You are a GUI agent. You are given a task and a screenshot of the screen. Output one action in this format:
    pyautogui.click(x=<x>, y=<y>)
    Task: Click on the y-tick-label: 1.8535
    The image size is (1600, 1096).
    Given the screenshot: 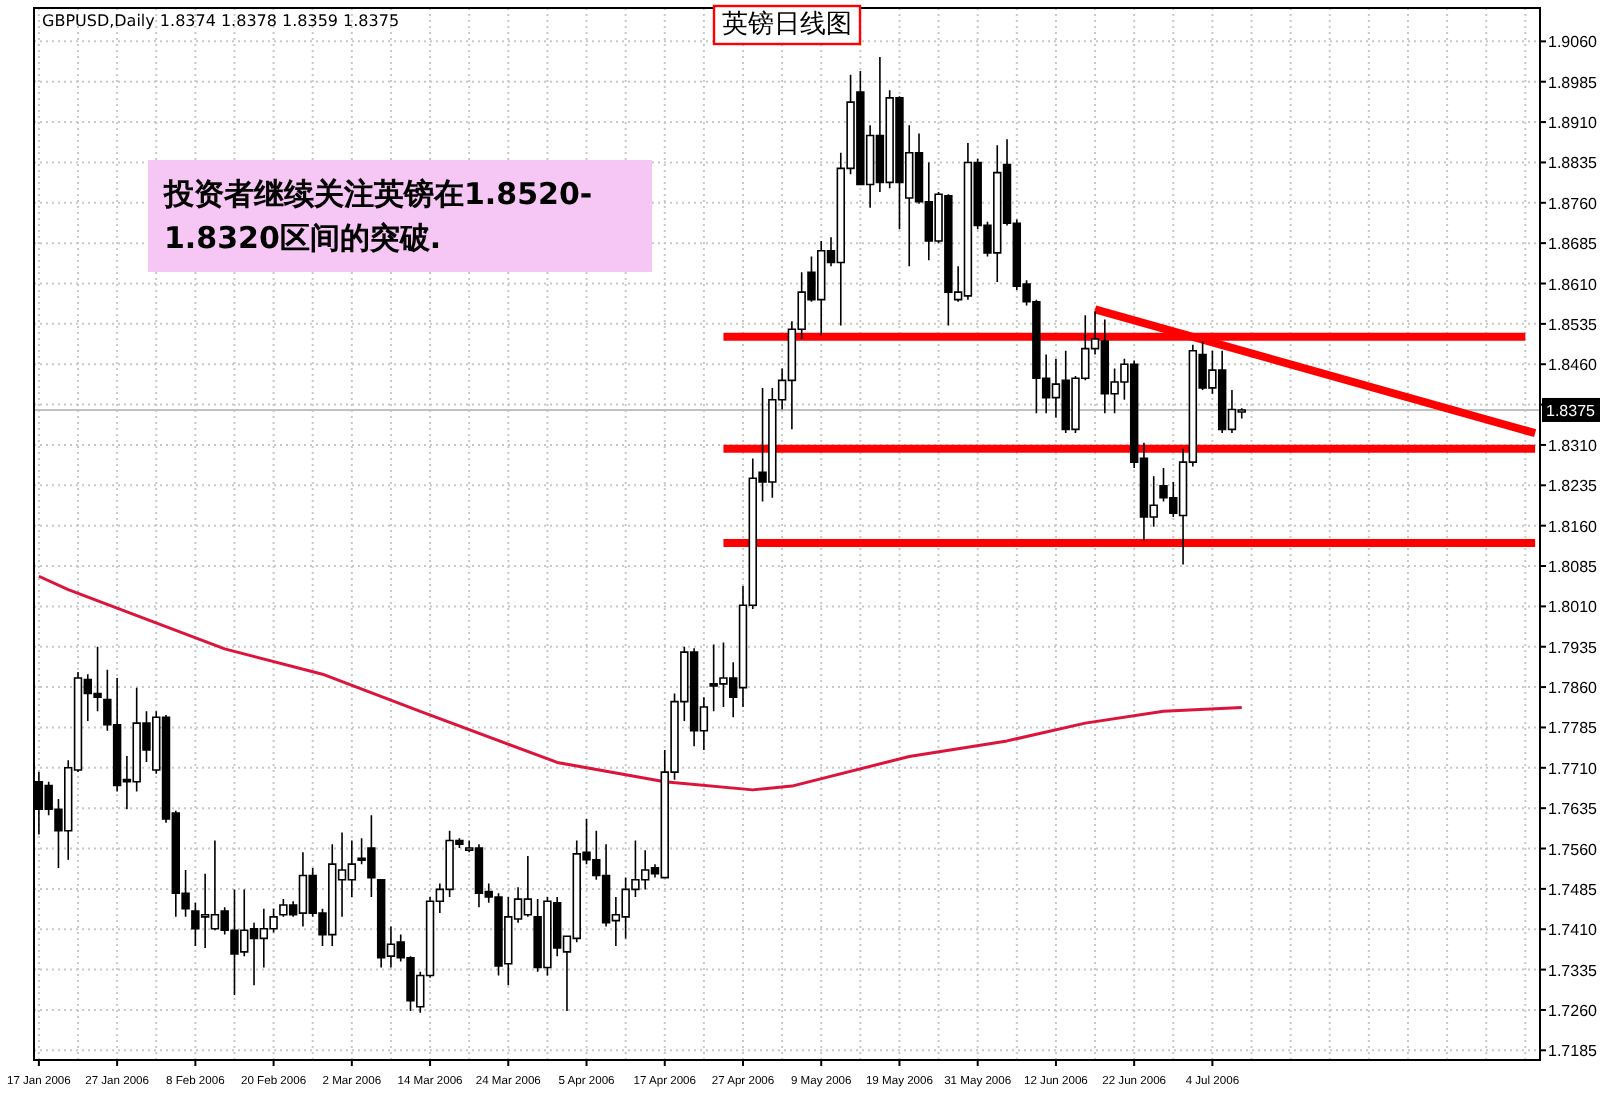 What is the action you would take?
    pyautogui.click(x=1573, y=324)
    